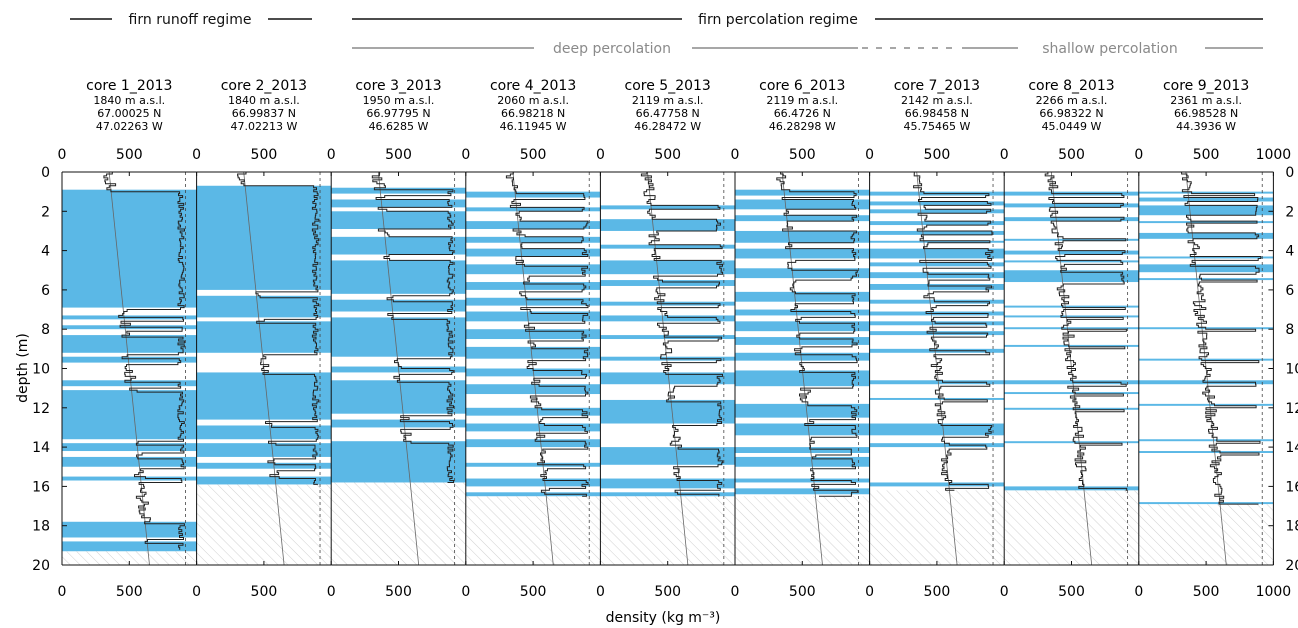 The height and width of the screenshot is (628, 1298). Describe the element at coordinates (45, 291) in the screenshot. I see `y-tick-label-left: 6` at that location.